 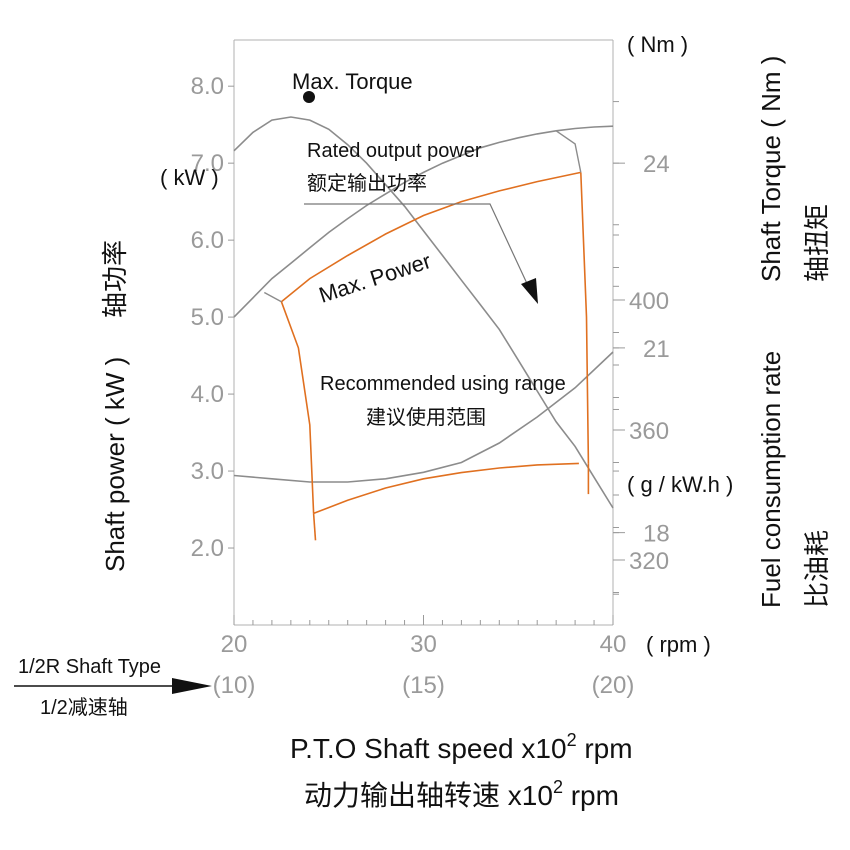 I want to click on fuel-axis-title: Fuel consumption rate, so click(x=771, y=479).